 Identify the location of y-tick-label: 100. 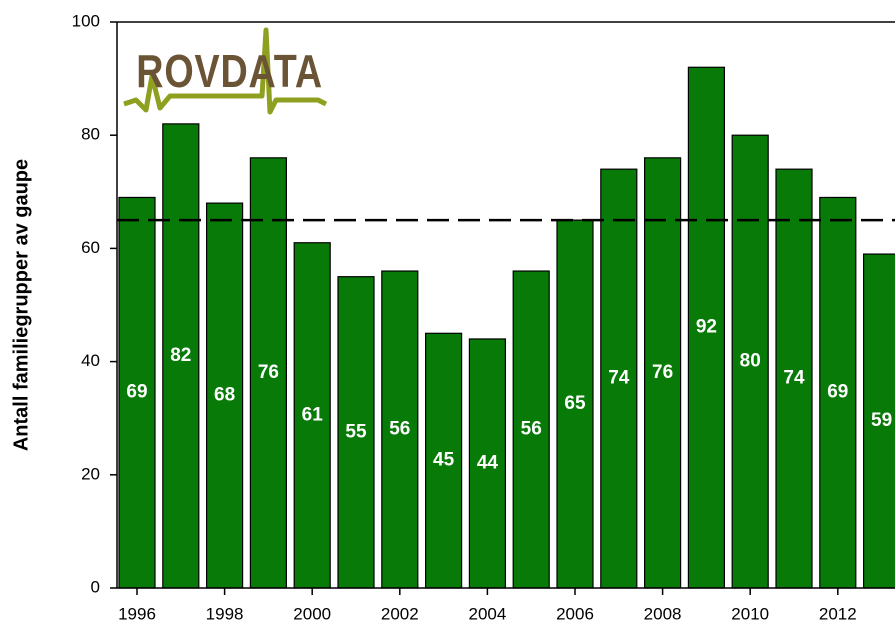
(86, 20).